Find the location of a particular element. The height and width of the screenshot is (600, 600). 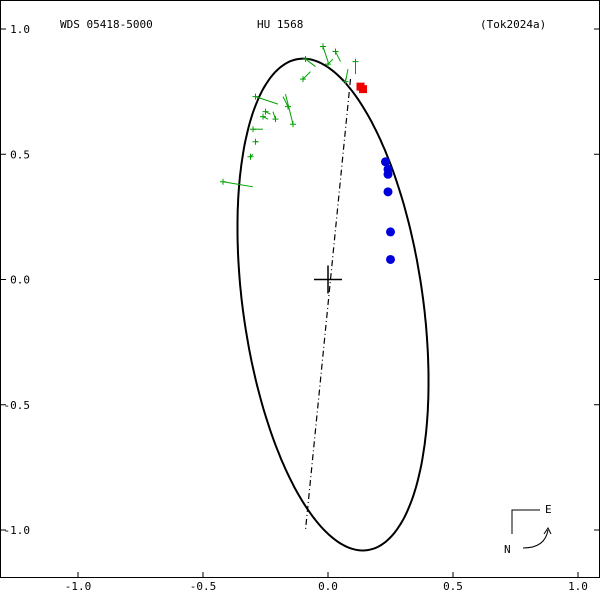

compass-east-arm is located at coordinates (525, 521).